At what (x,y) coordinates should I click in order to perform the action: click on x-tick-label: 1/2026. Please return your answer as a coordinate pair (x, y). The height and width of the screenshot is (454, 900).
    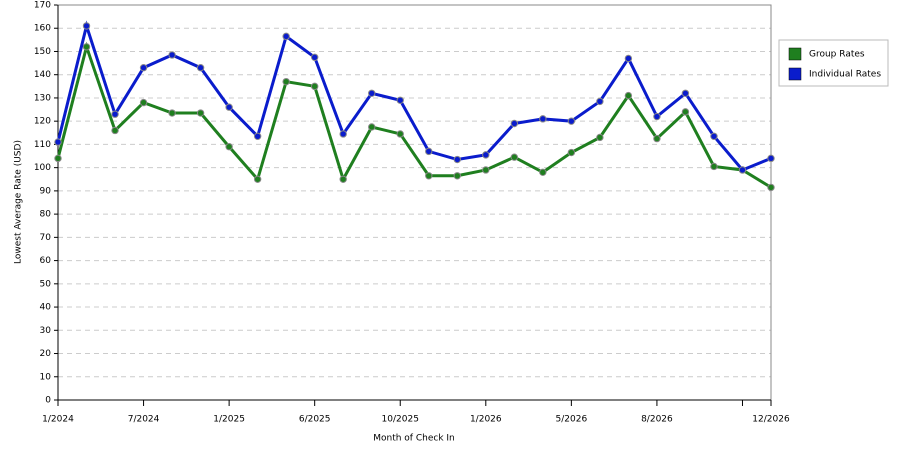
    Looking at the image, I should click on (486, 420).